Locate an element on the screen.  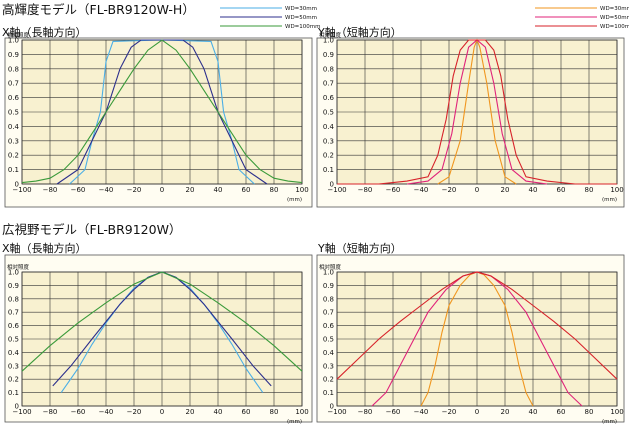
chart-subtitle: Y軸（短軸方向） is located at coordinates (359, 32).